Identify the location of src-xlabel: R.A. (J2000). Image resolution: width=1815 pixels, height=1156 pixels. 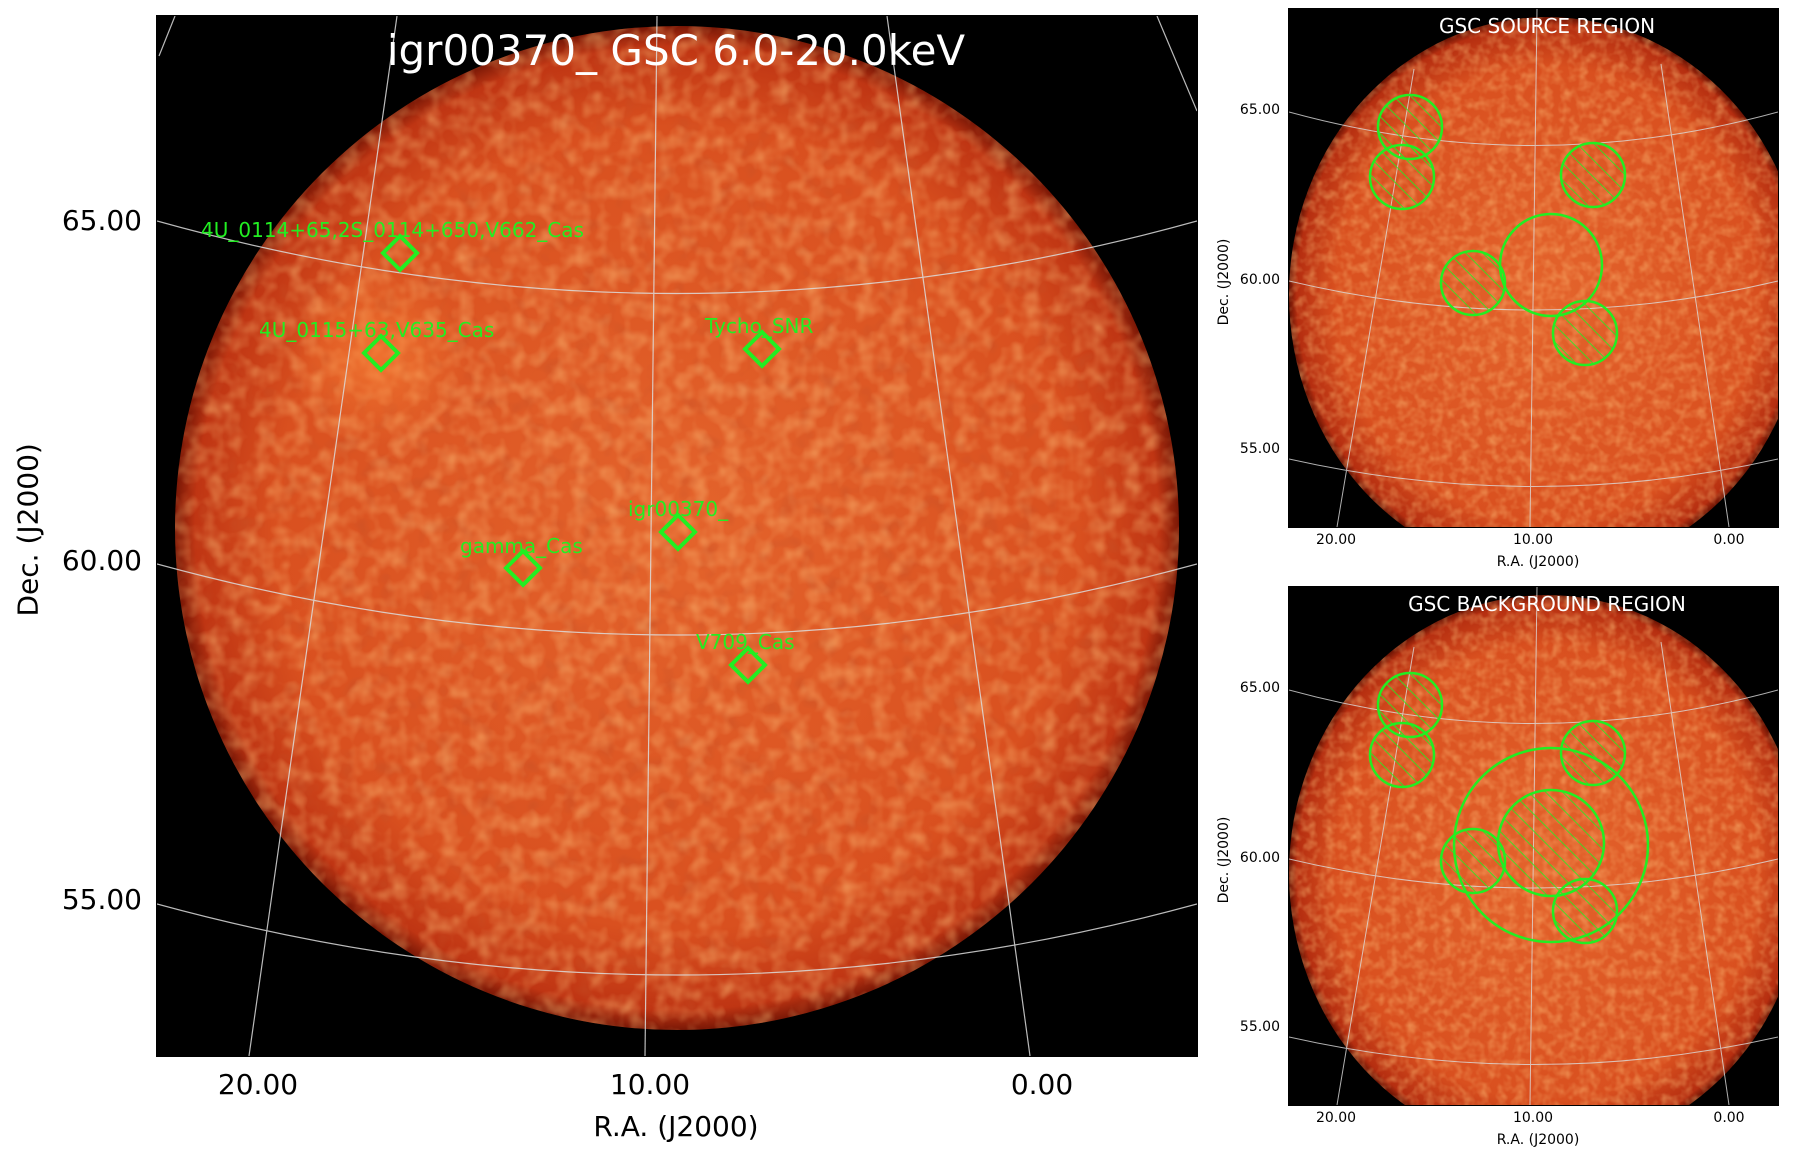
(1538, 562).